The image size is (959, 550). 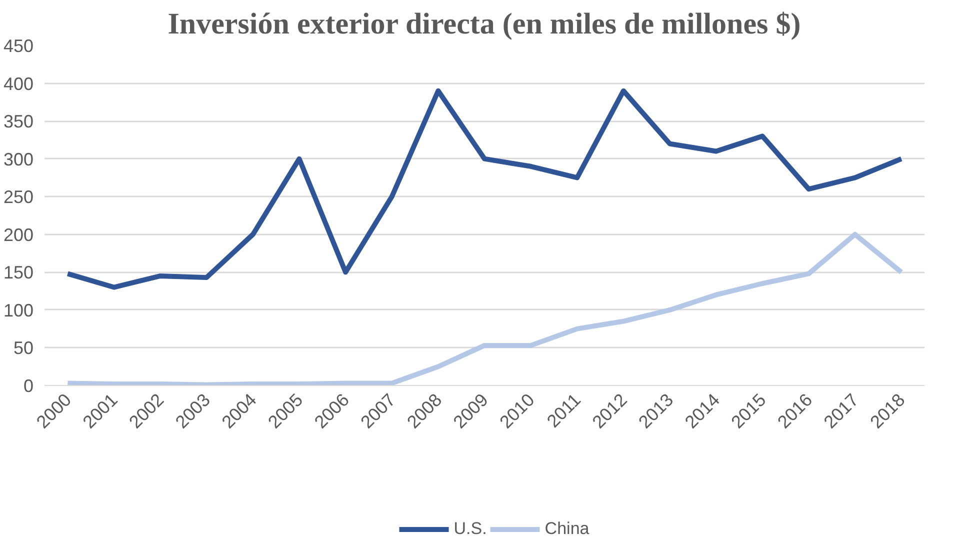 What do you see at coordinates (18, 272) in the screenshot?
I see `y-tick-label: 150` at bounding box center [18, 272].